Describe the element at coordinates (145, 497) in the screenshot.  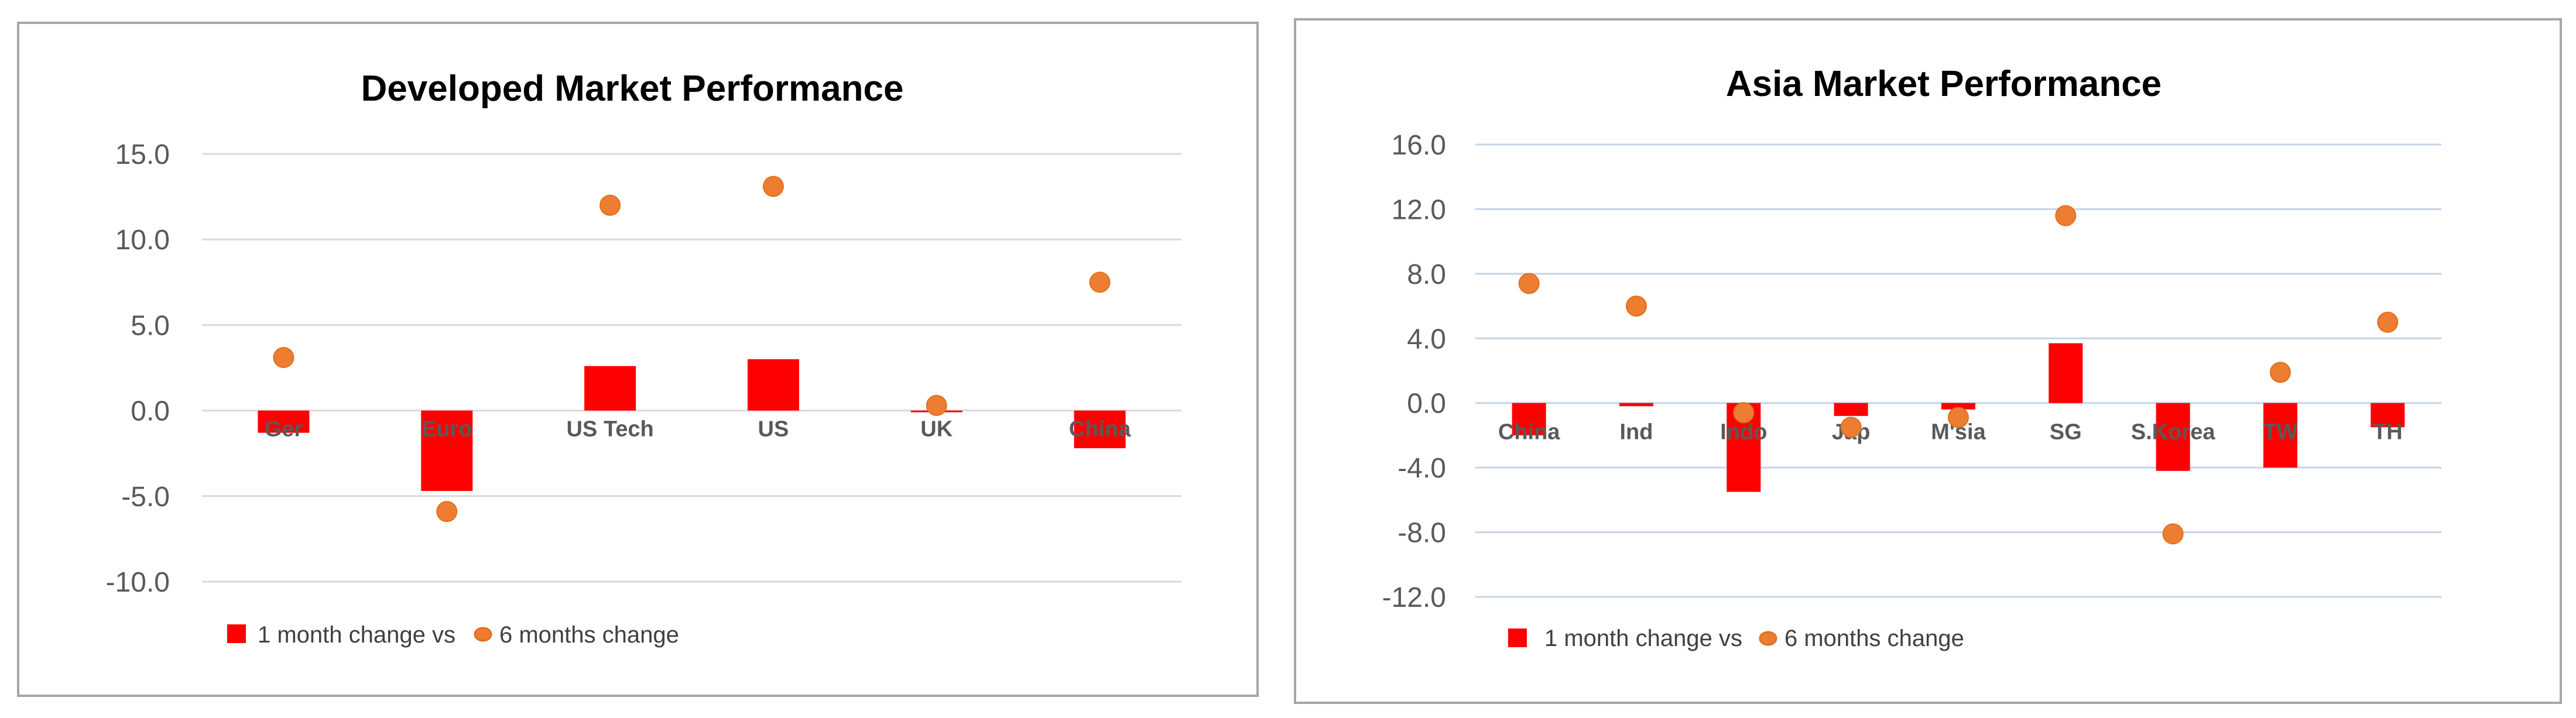
I see `y-tick-label: -5.0` at that location.